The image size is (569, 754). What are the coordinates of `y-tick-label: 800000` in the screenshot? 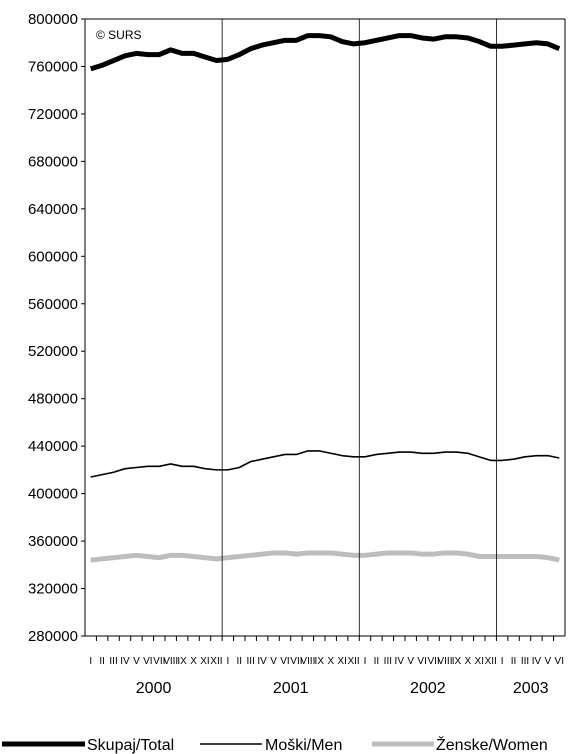 It's located at (53, 19).